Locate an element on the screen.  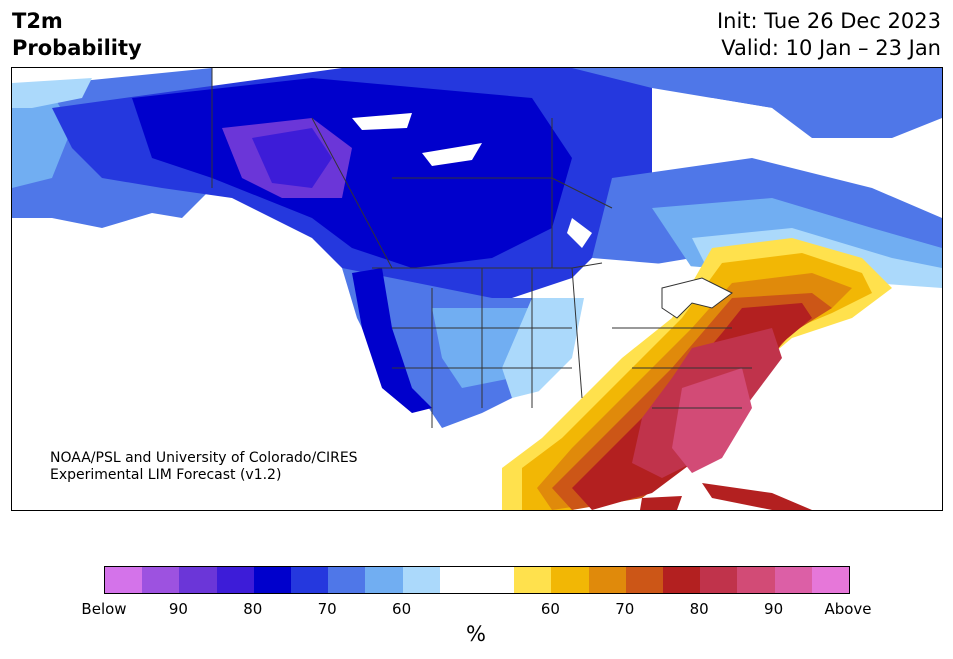
variable-label: T2m is located at coordinates (37, 21).